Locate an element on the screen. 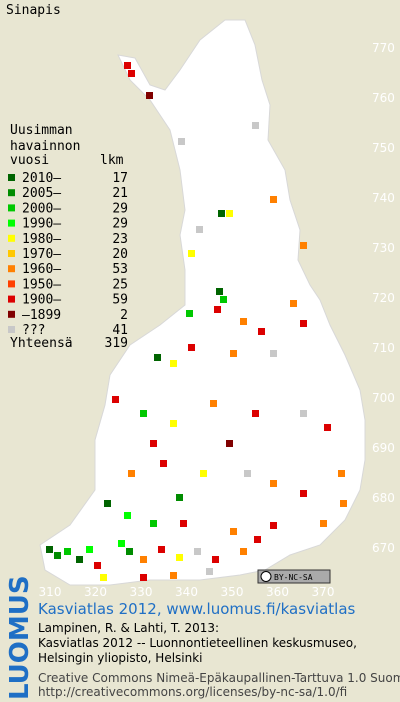 Image resolution: width=400 pixels, height=702 pixels. y-grid-label: 770 is located at coordinates (383, 48).